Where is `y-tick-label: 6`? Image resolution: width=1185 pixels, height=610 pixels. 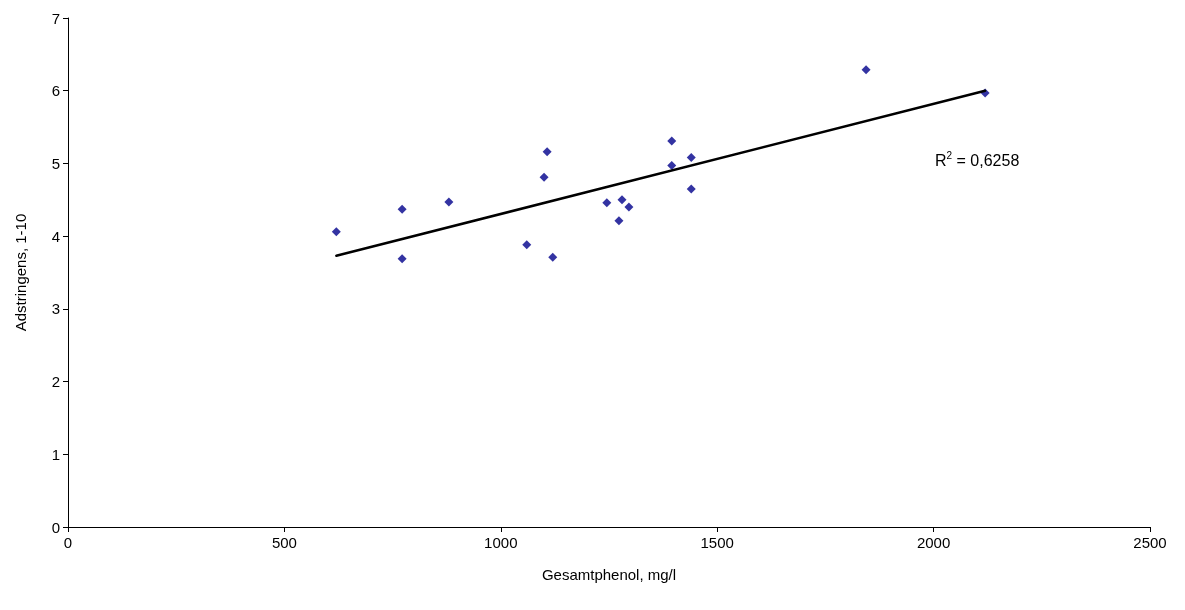
y-tick-label: 6 is located at coordinates (55, 91).